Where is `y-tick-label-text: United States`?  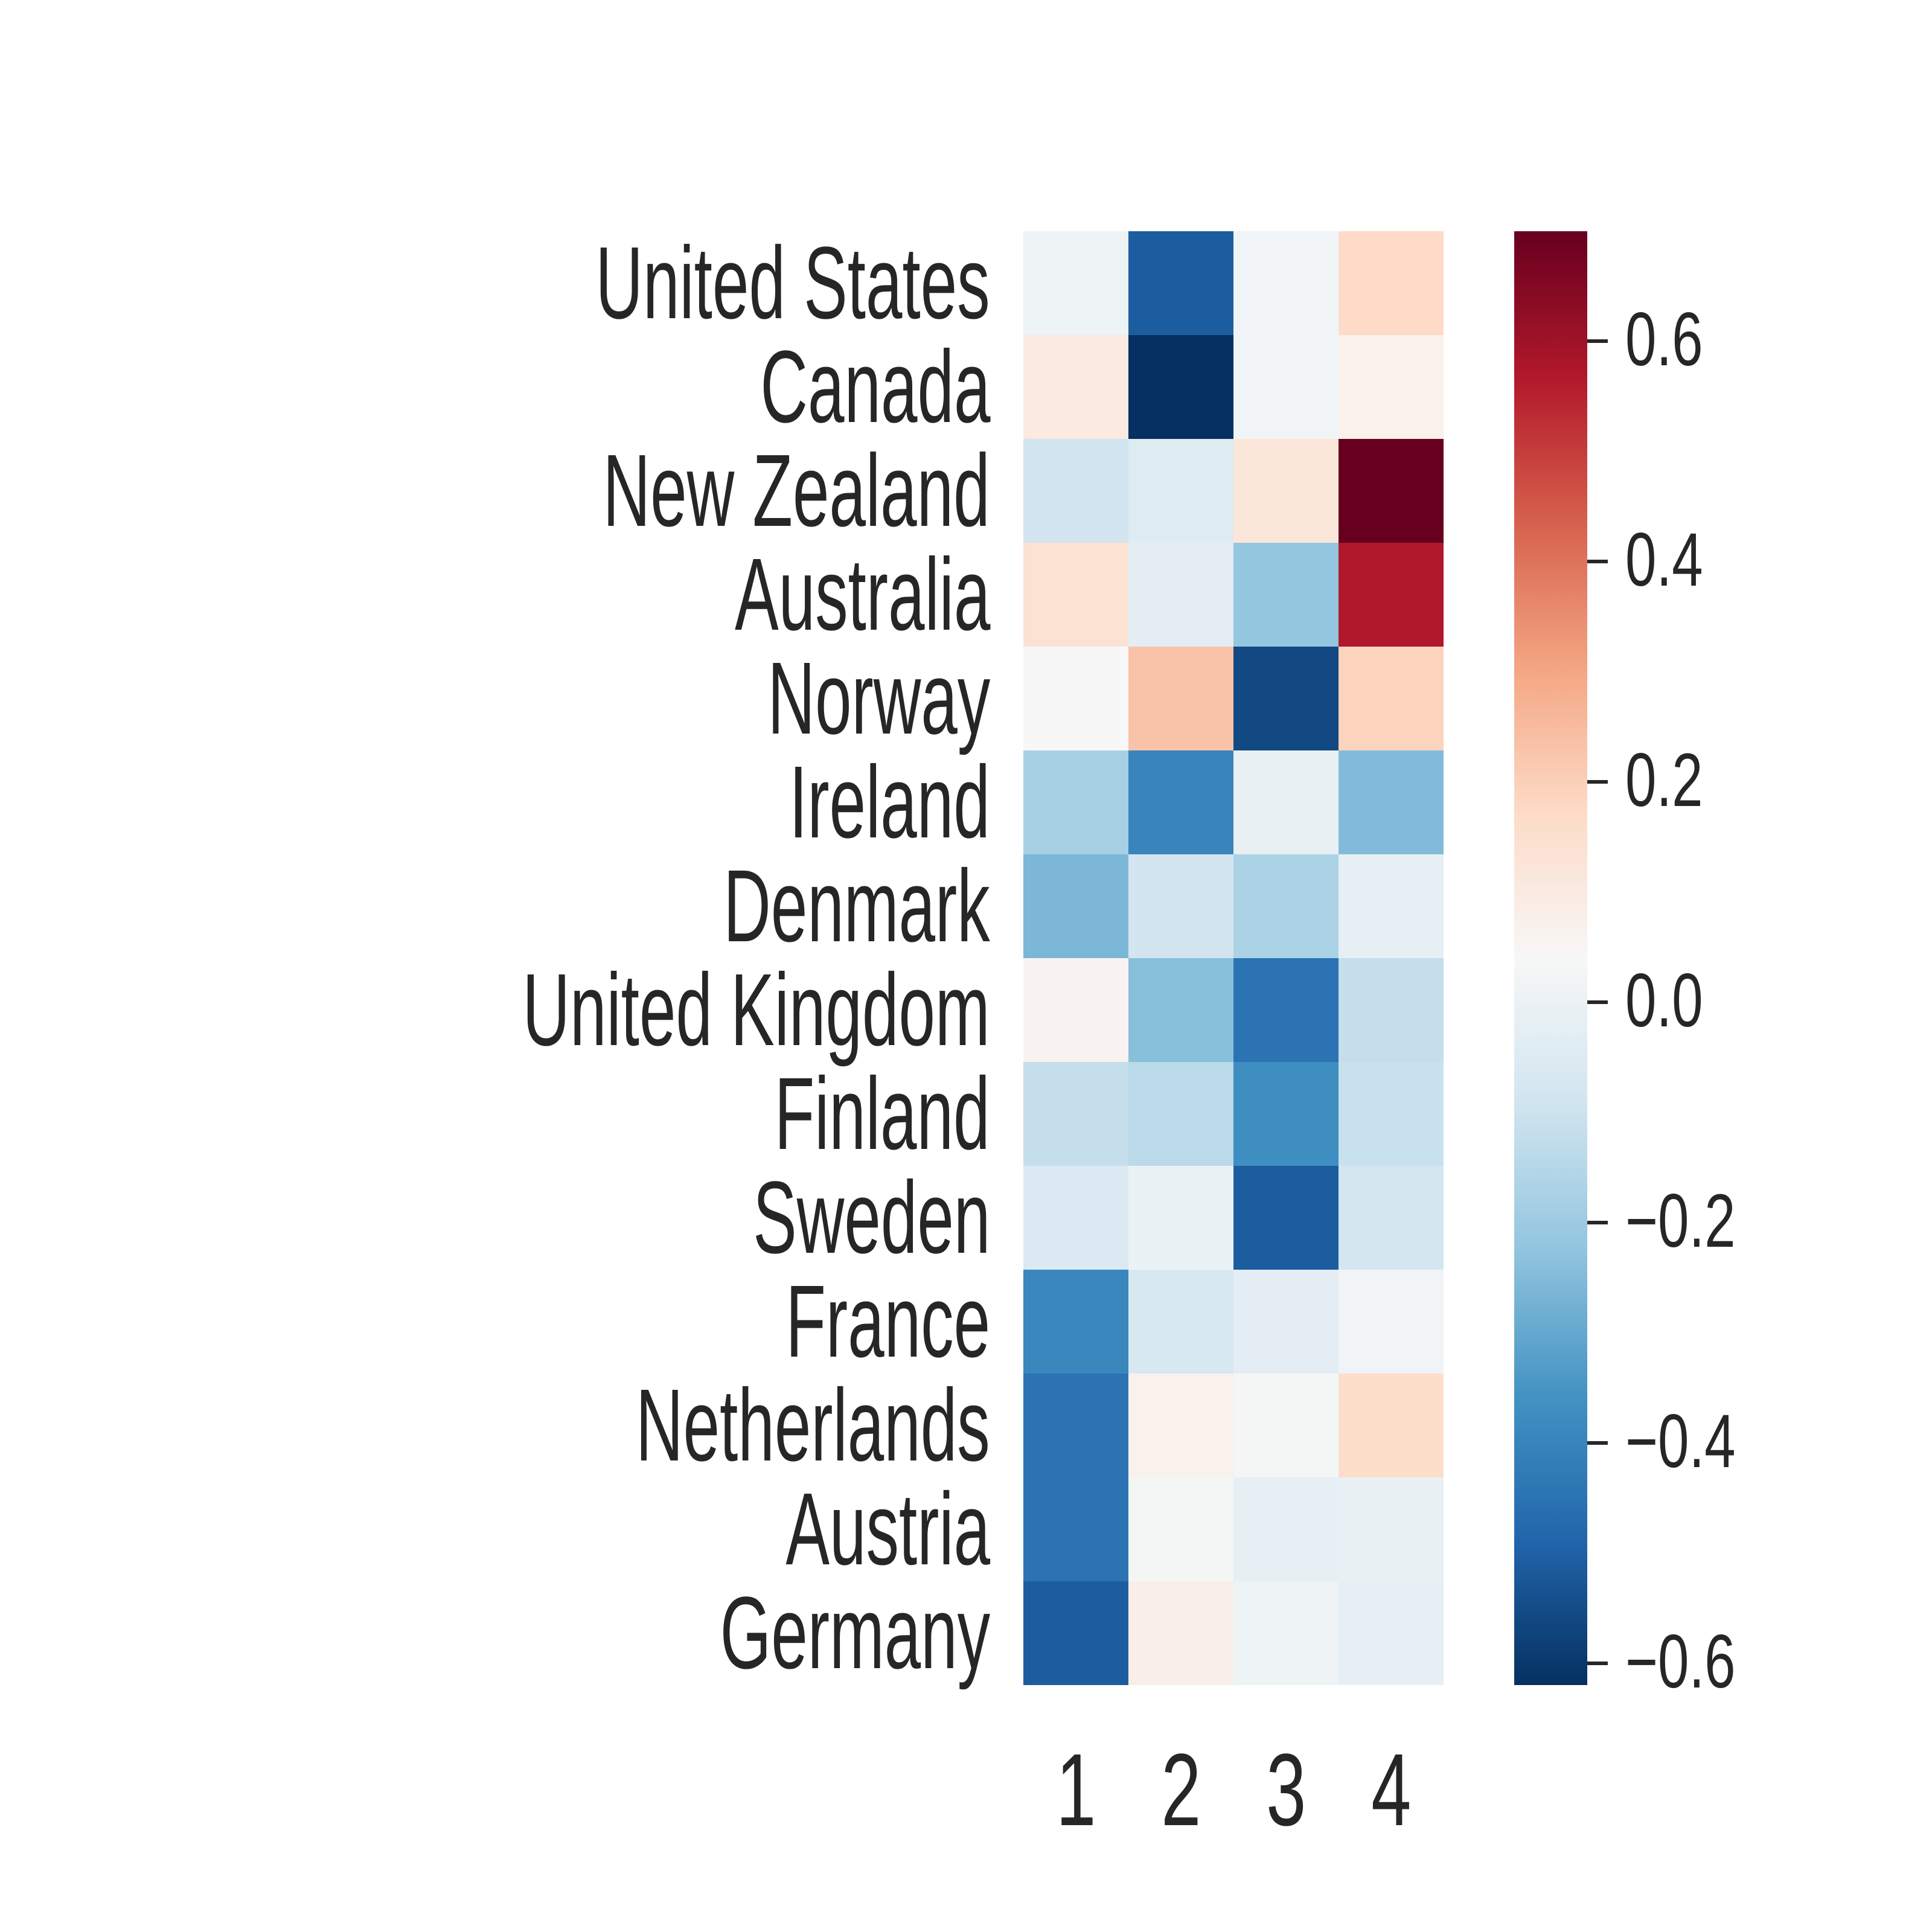
y-tick-label-text: United States is located at coordinates (793, 283).